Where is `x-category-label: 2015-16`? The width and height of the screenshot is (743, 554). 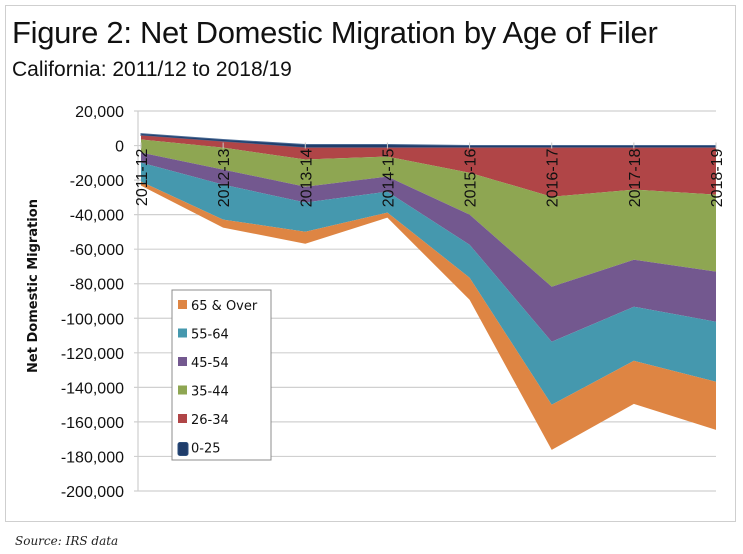
x-category-label: 2015-16 is located at coordinates (471, 177).